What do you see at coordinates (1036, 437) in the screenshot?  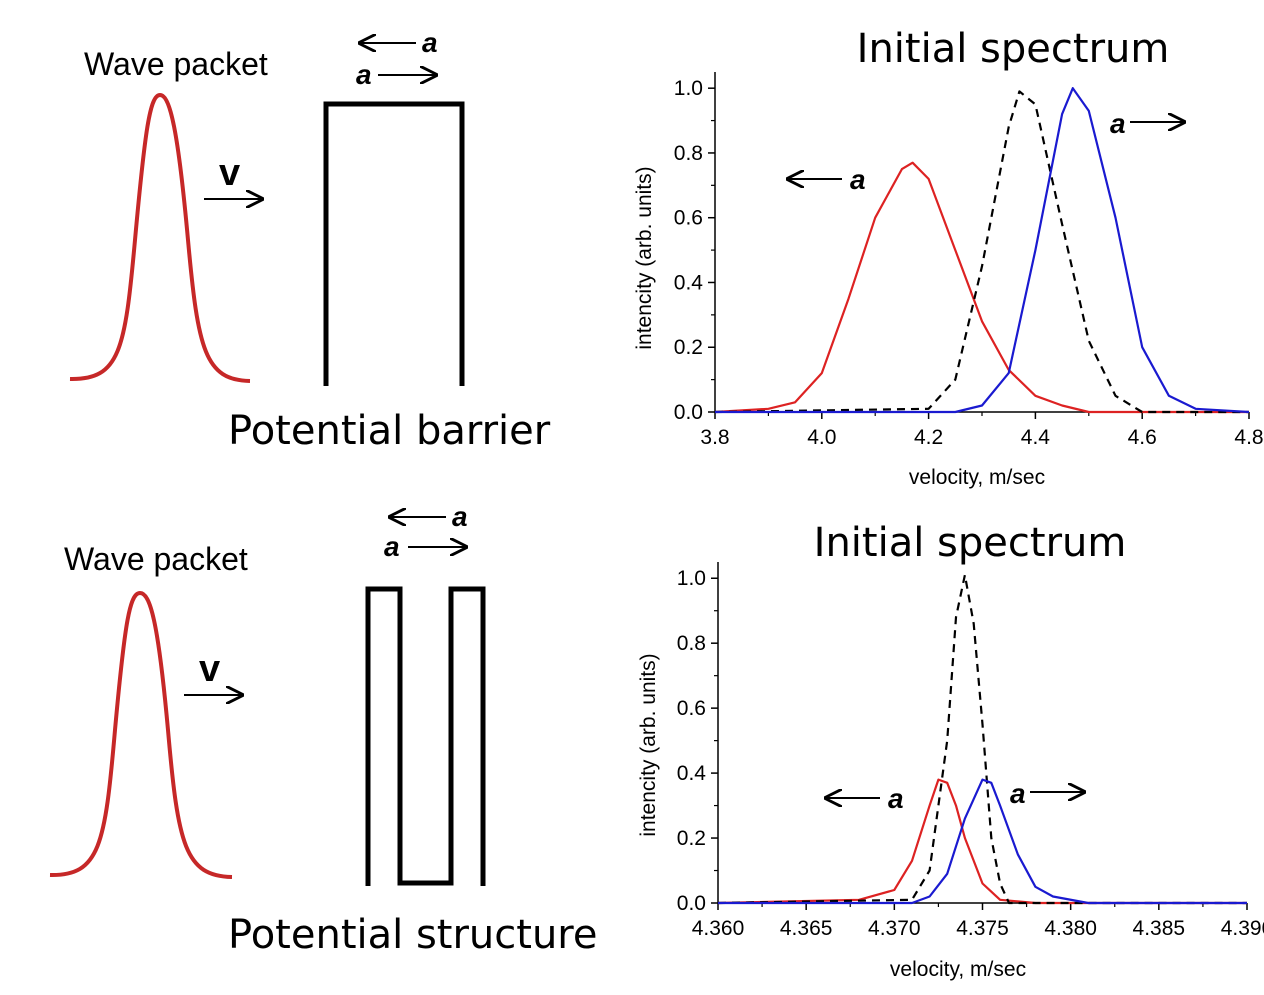 I see `x-tick-label: 4.4` at bounding box center [1036, 437].